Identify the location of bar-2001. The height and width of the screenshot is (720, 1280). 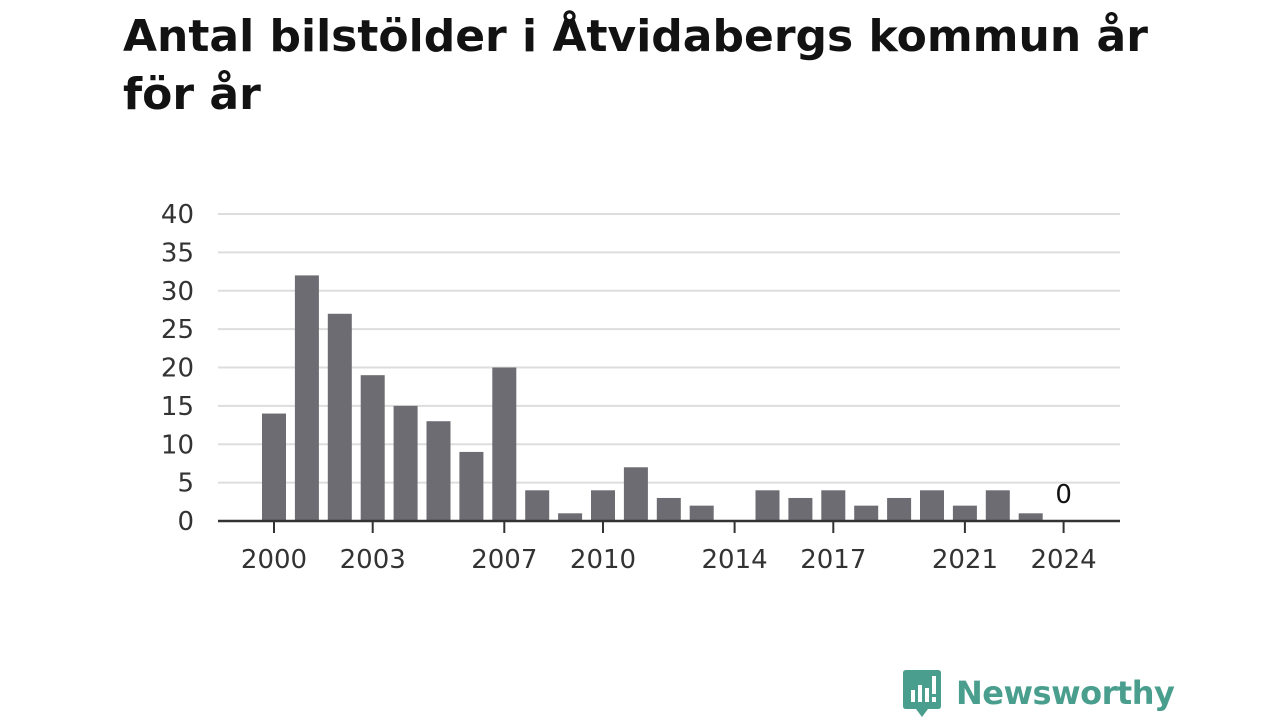
(306, 398).